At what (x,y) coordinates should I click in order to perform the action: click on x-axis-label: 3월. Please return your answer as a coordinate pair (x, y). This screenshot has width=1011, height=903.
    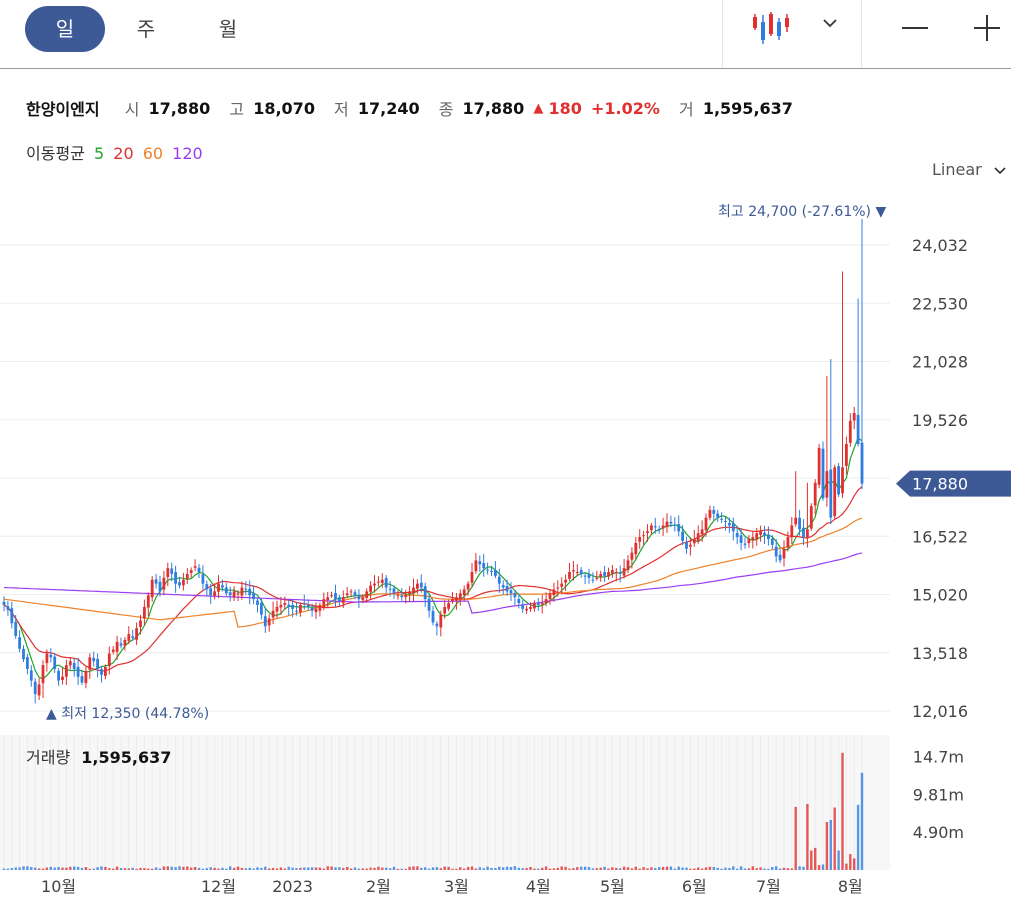
    Looking at the image, I should click on (456, 886).